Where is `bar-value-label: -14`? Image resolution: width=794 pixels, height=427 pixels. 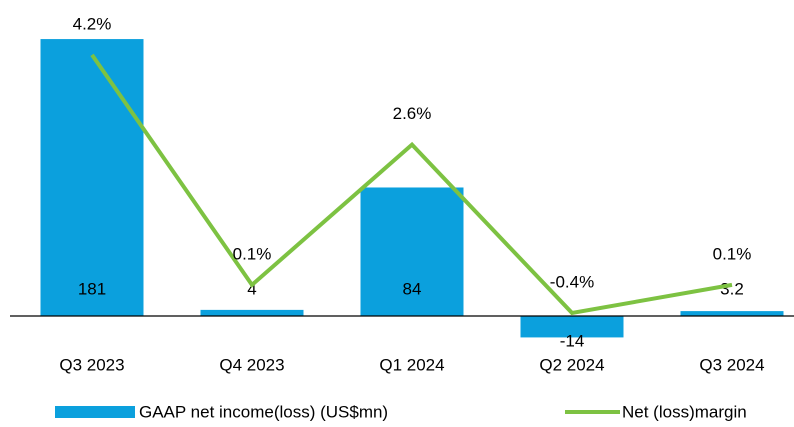 bar-value-label: -14 is located at coordinates (572, 340).